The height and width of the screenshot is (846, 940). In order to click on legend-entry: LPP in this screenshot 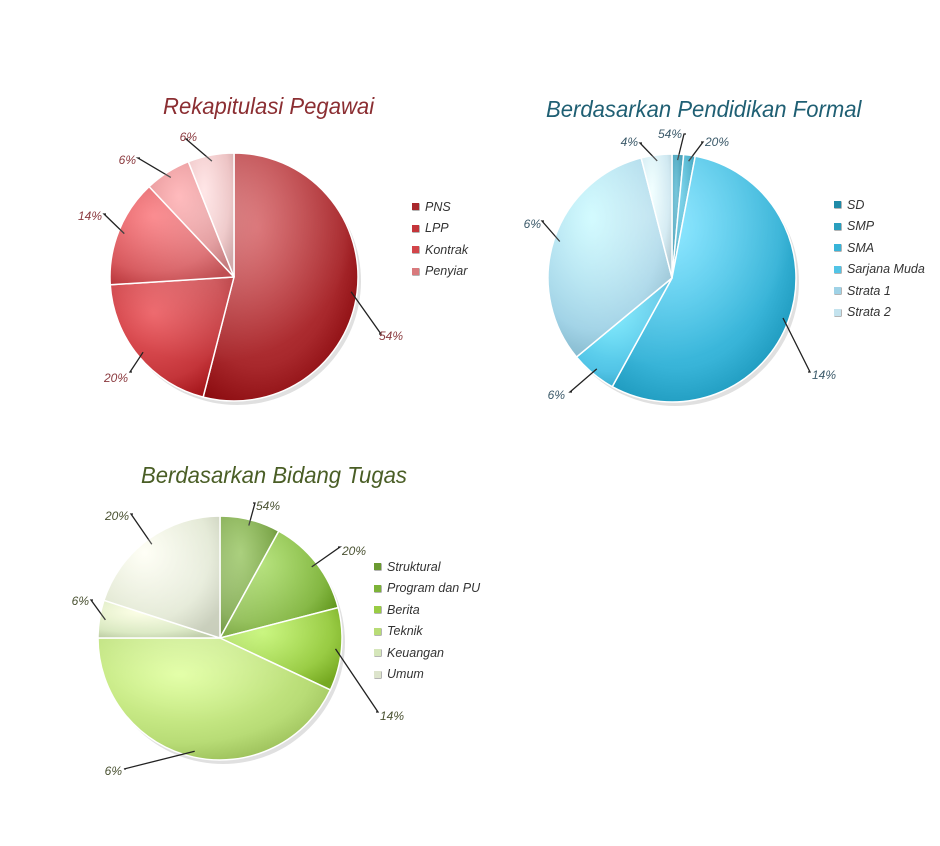, I will do `click(440, 229)`.